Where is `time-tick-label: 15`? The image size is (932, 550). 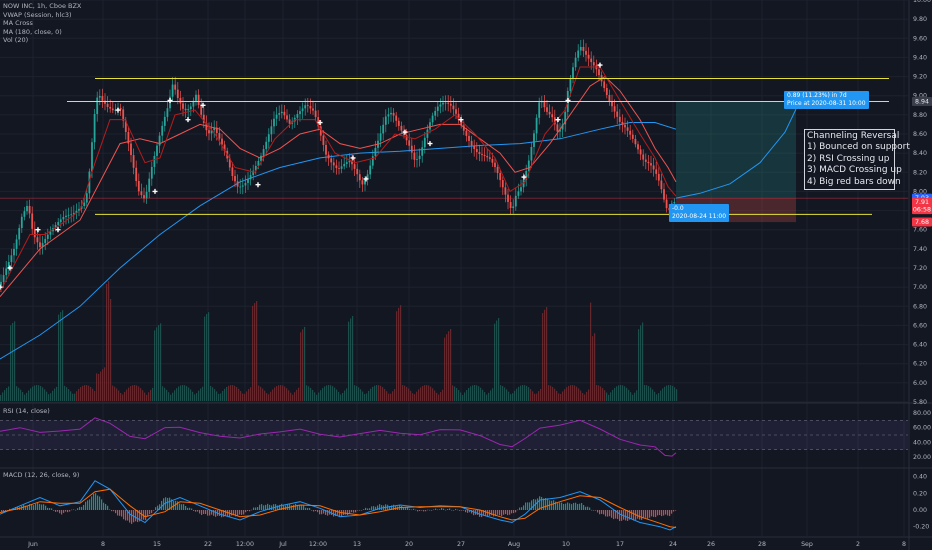
time-tick-label: 15 is located at coordinates (157, 544).